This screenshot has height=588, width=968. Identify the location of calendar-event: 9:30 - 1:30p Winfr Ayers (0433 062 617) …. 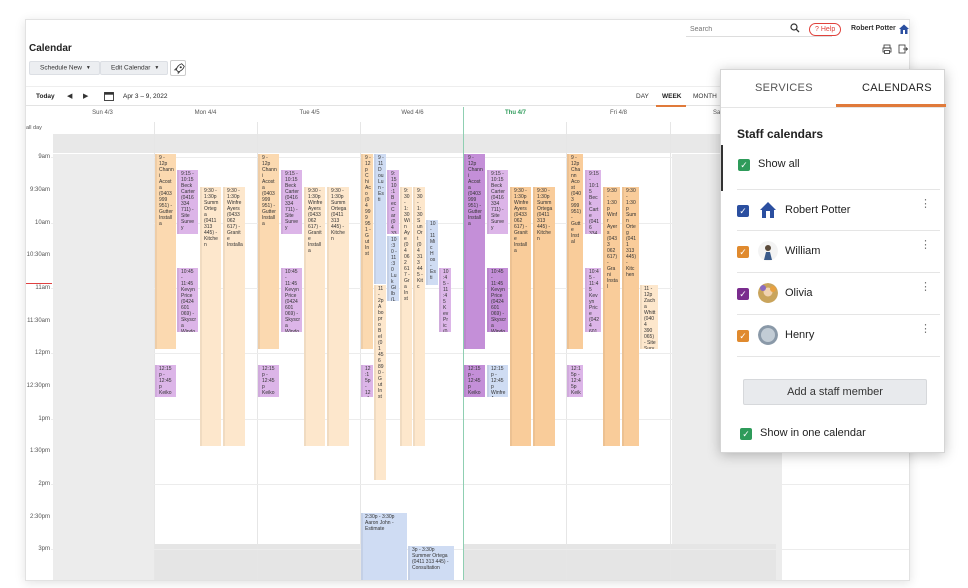
(611, 316).